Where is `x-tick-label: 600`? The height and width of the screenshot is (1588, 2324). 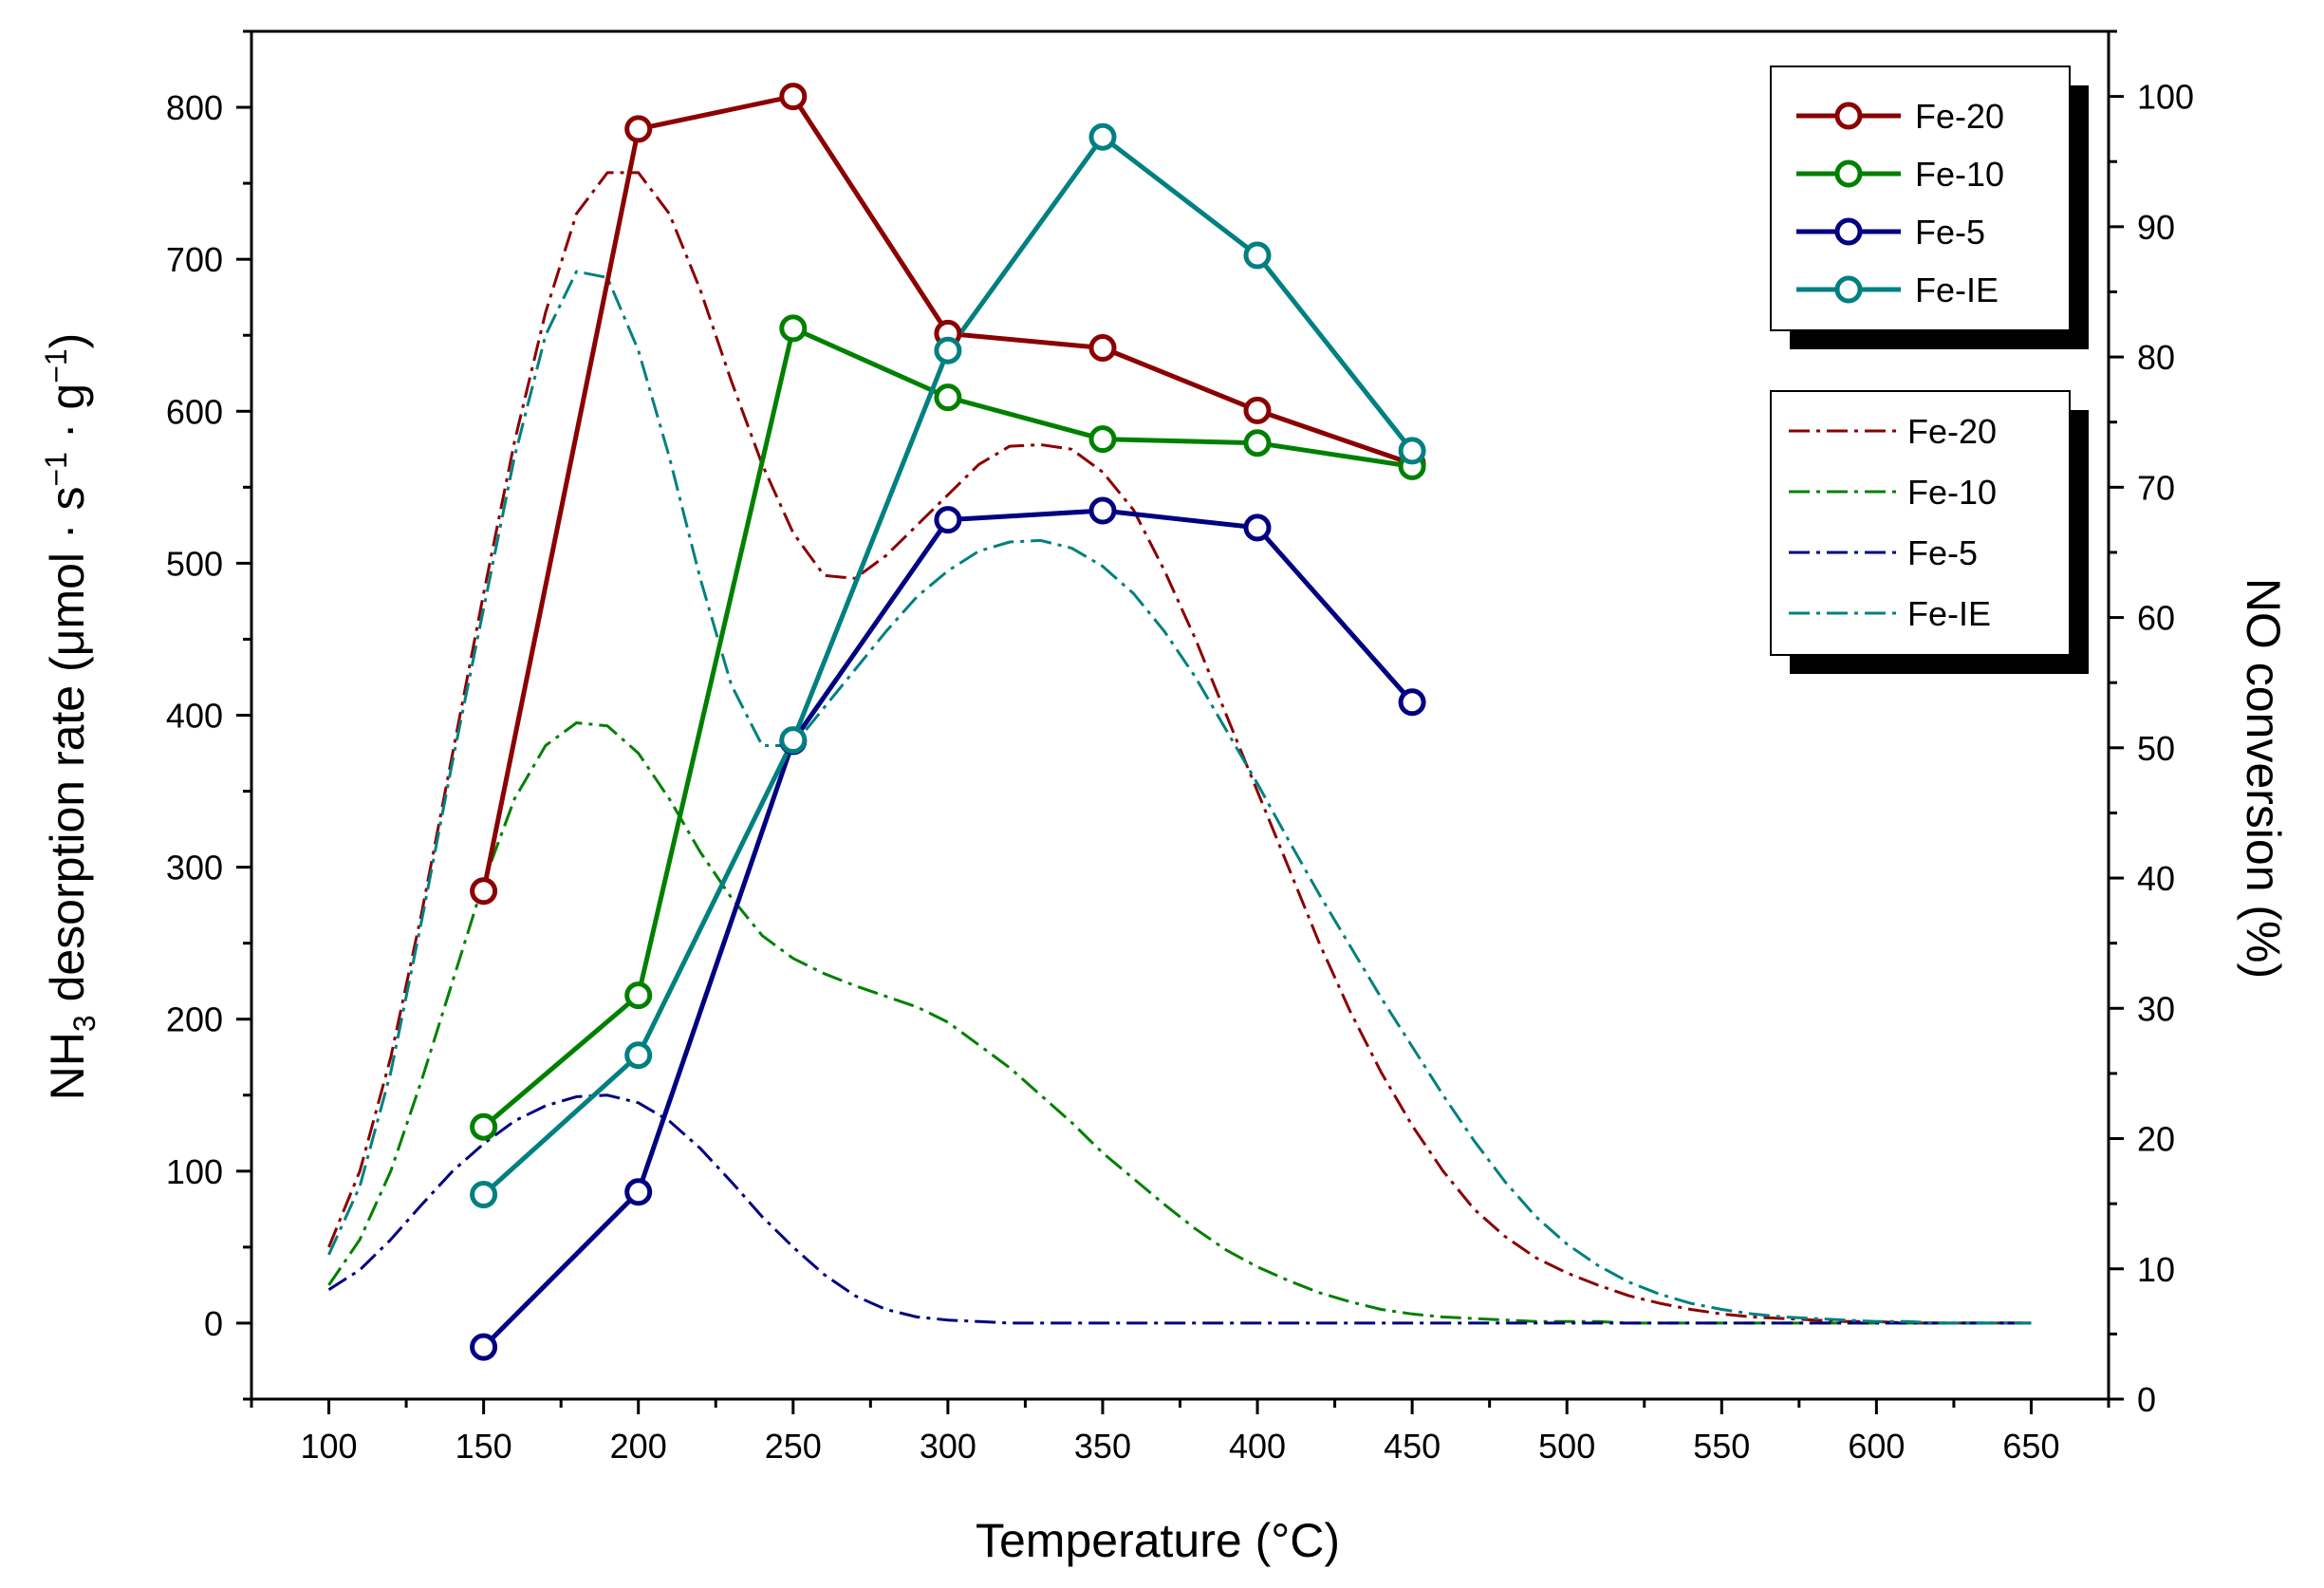
x-tick-label: 600 is located at coordinates (1877, 1446).